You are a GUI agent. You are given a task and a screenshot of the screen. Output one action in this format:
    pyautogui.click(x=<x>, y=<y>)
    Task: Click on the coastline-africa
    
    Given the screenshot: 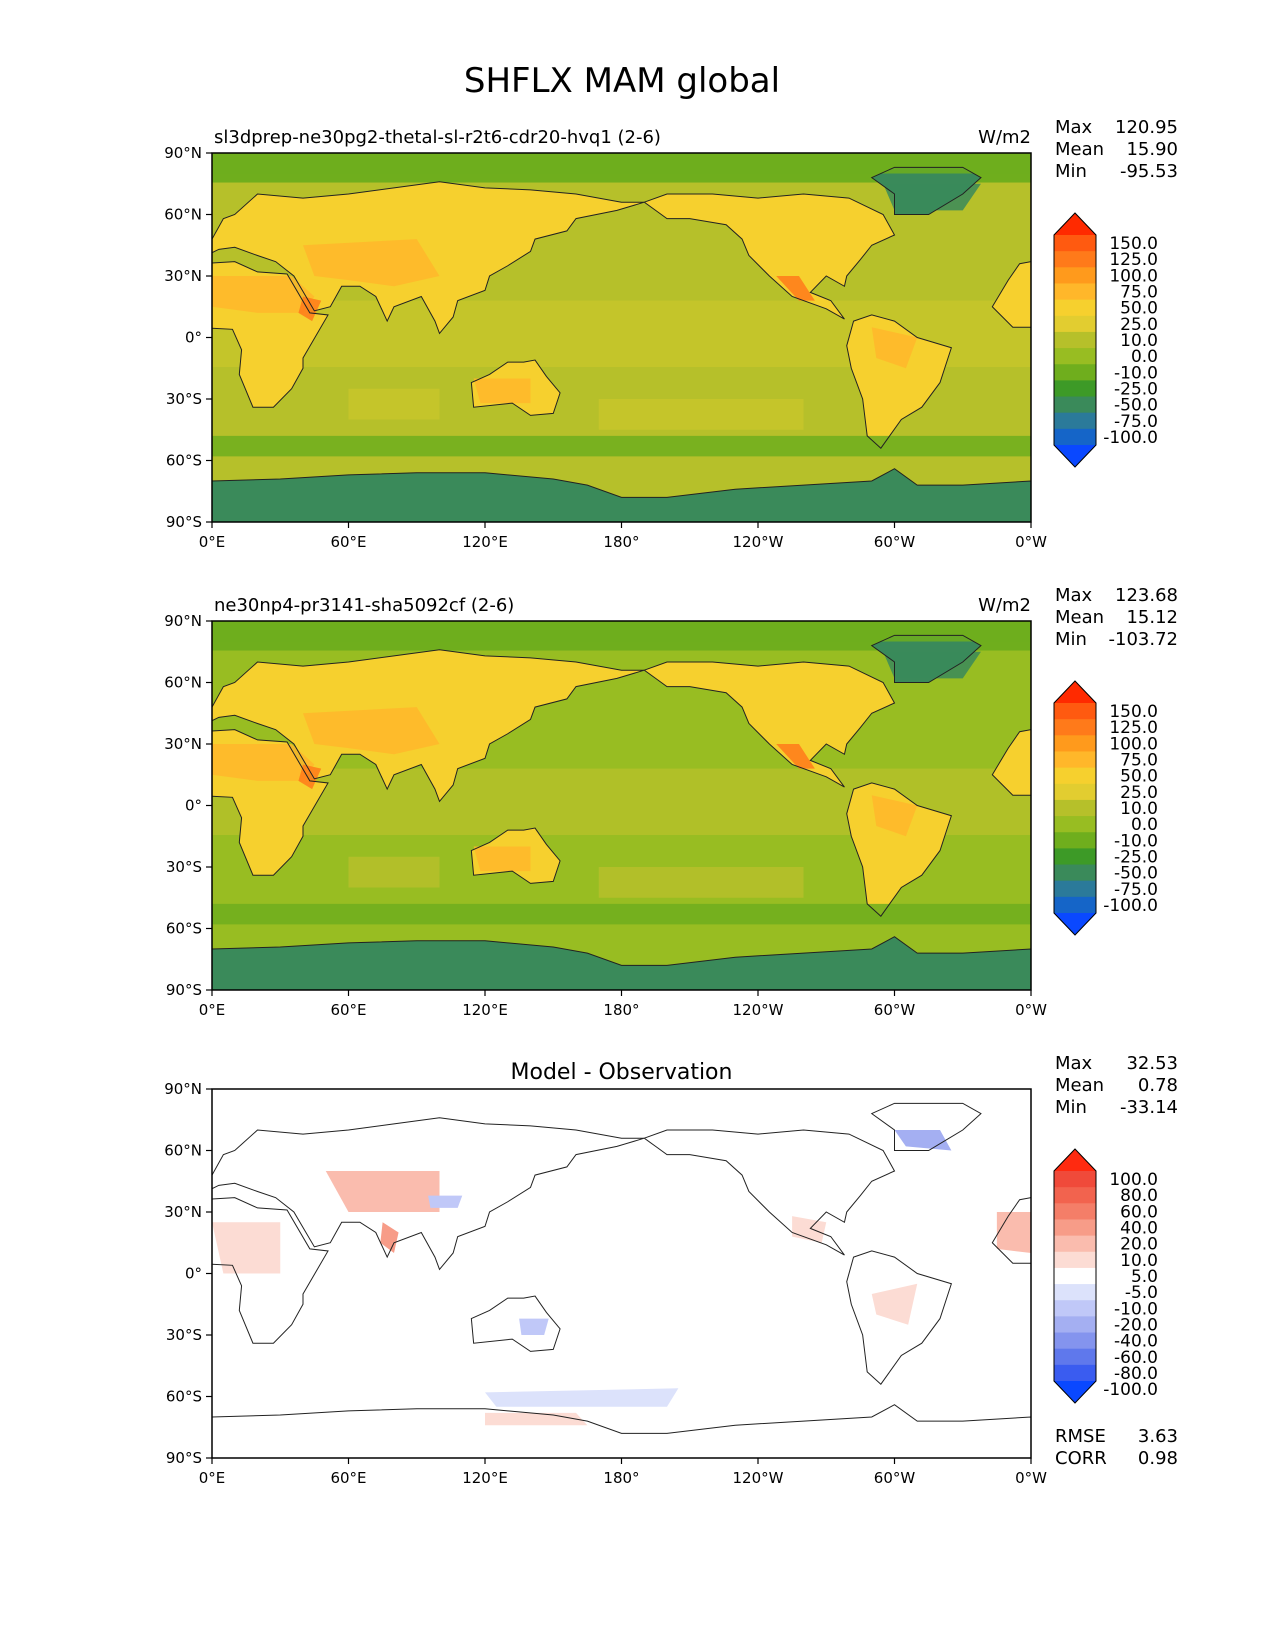 What is the action you would take?
    pyautogui.click(x=270, y=1270)
    